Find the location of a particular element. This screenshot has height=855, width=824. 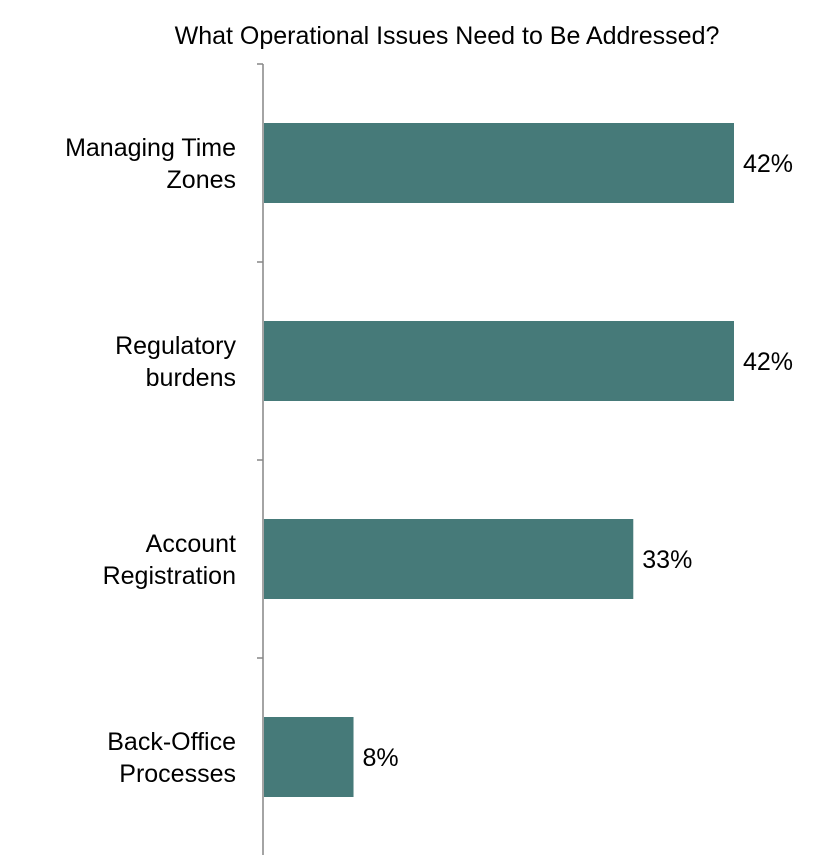

data-label: 33% is located at coordinates (667, 560).